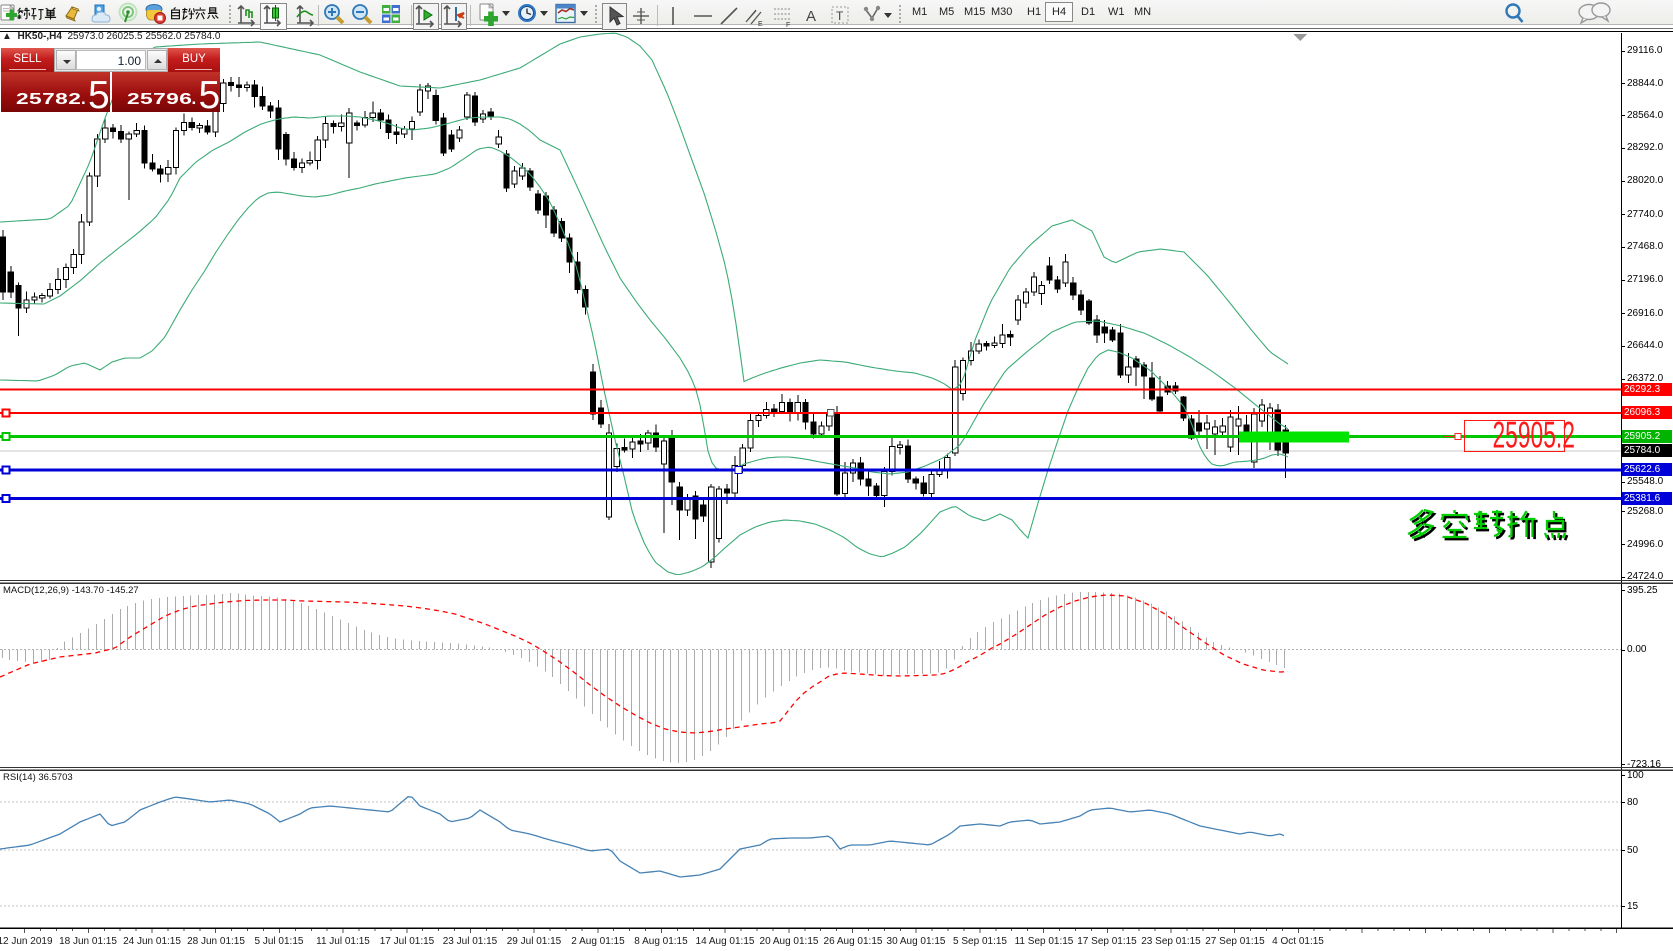 Image resolution: width=1673 pixels, height=951 pixels. I want to click on svg-text: A, so click(811, 16).